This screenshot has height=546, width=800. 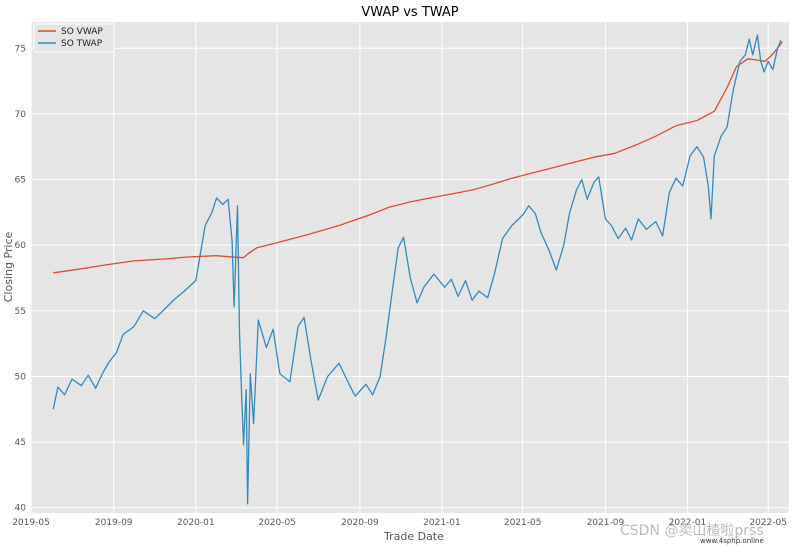 What do you see at coordinates (409, 12) in the screenshot?
I see `chart-title: VWAP vs TWAP` at bounding box center [409, 12].